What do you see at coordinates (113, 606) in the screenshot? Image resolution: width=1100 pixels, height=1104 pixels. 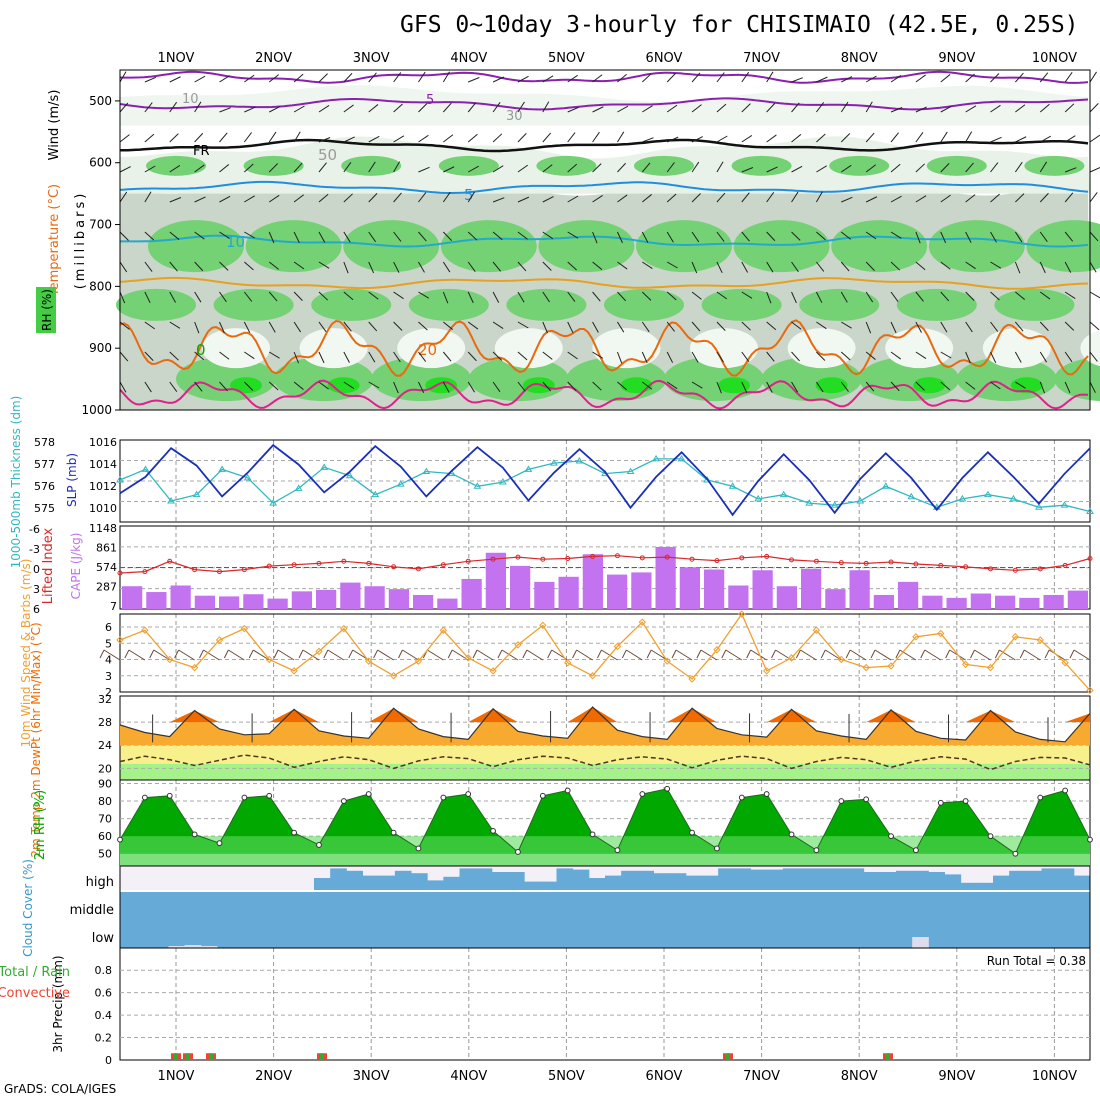 I see `cape-tick-label: 7` at bounding box center [113, 606].